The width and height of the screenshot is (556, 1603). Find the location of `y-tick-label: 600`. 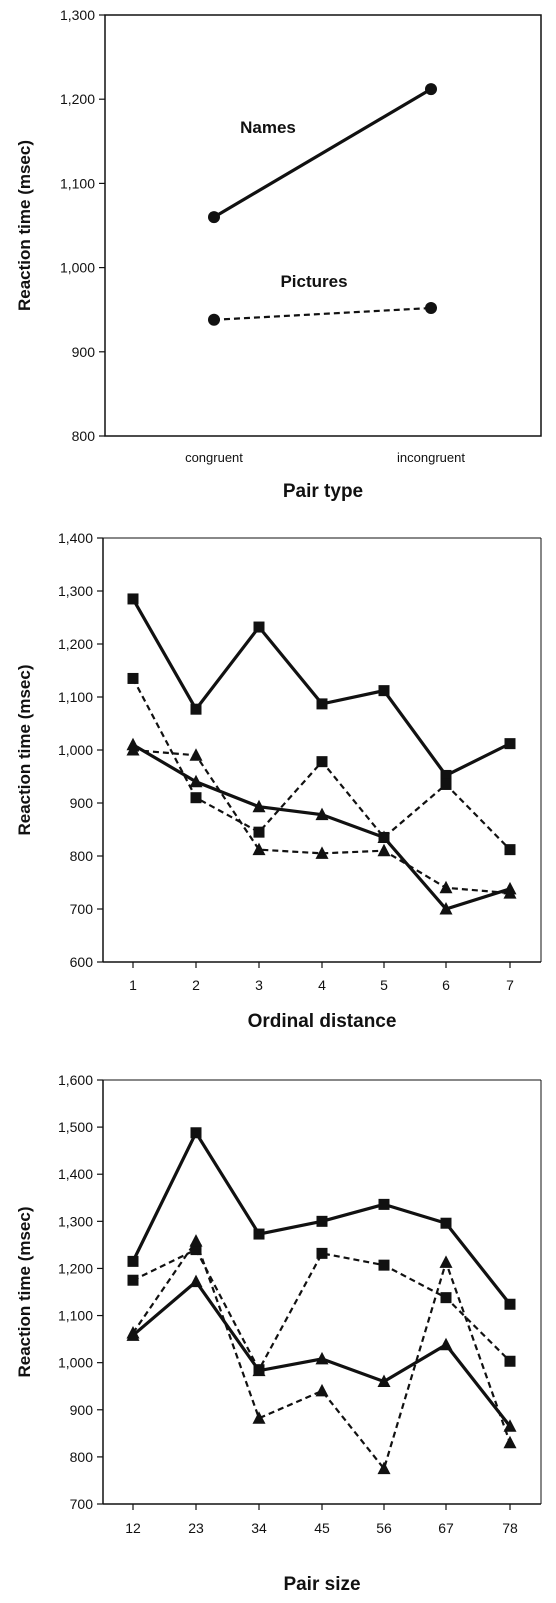

y-tick-label: 600 is located at coordinates (82, 962).